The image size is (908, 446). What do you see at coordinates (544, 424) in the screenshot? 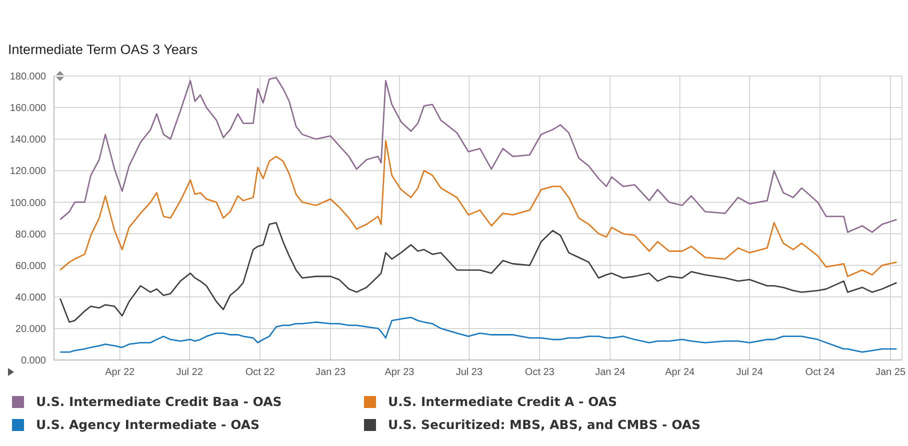
I see `legend-label: U.S. Securitized: MBS, ABS, and CMBS - OAS` at bounding box center [544, 424].